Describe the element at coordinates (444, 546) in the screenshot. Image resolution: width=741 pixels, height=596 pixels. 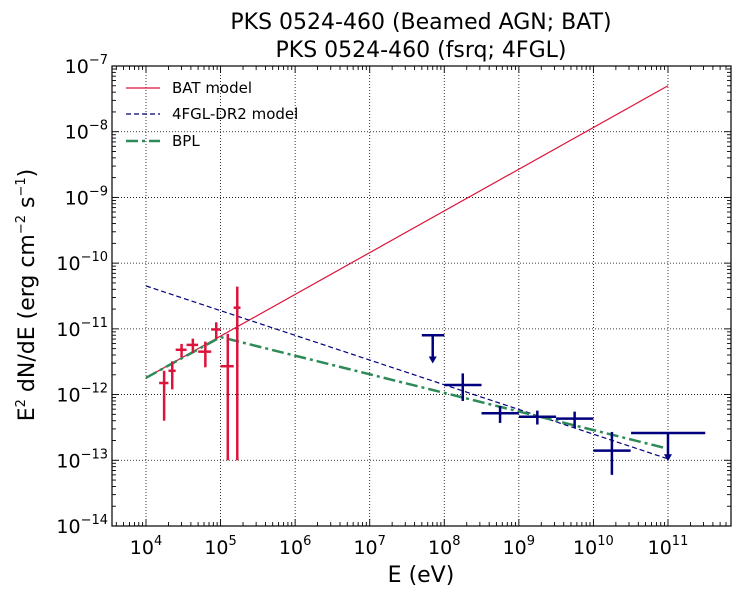
I see `x-tick-label: 10⁸` at that location.